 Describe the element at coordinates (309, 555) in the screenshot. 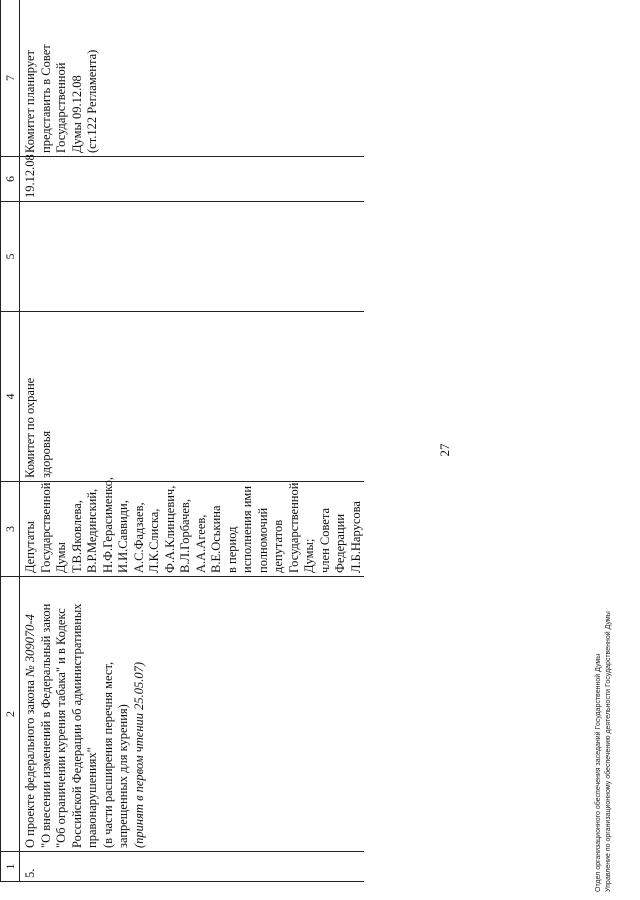

I see `author-line: Думы;` at that location.